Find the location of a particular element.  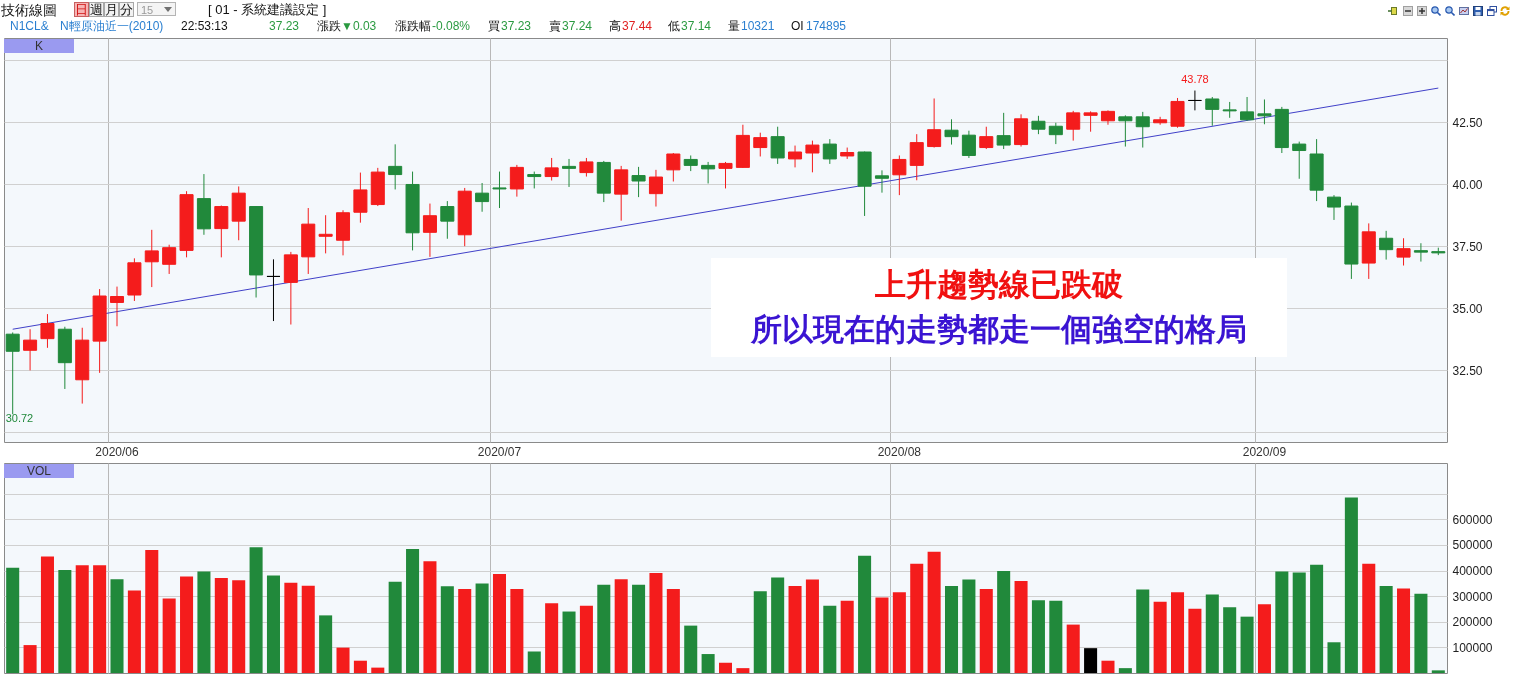

text: 37.44 is located at coordinates (637, 26).